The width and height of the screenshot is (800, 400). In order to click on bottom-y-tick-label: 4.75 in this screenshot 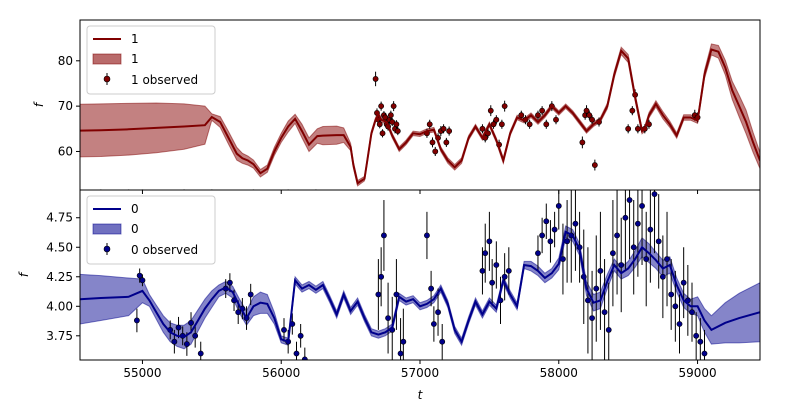, I will do `click(59, 218)`.